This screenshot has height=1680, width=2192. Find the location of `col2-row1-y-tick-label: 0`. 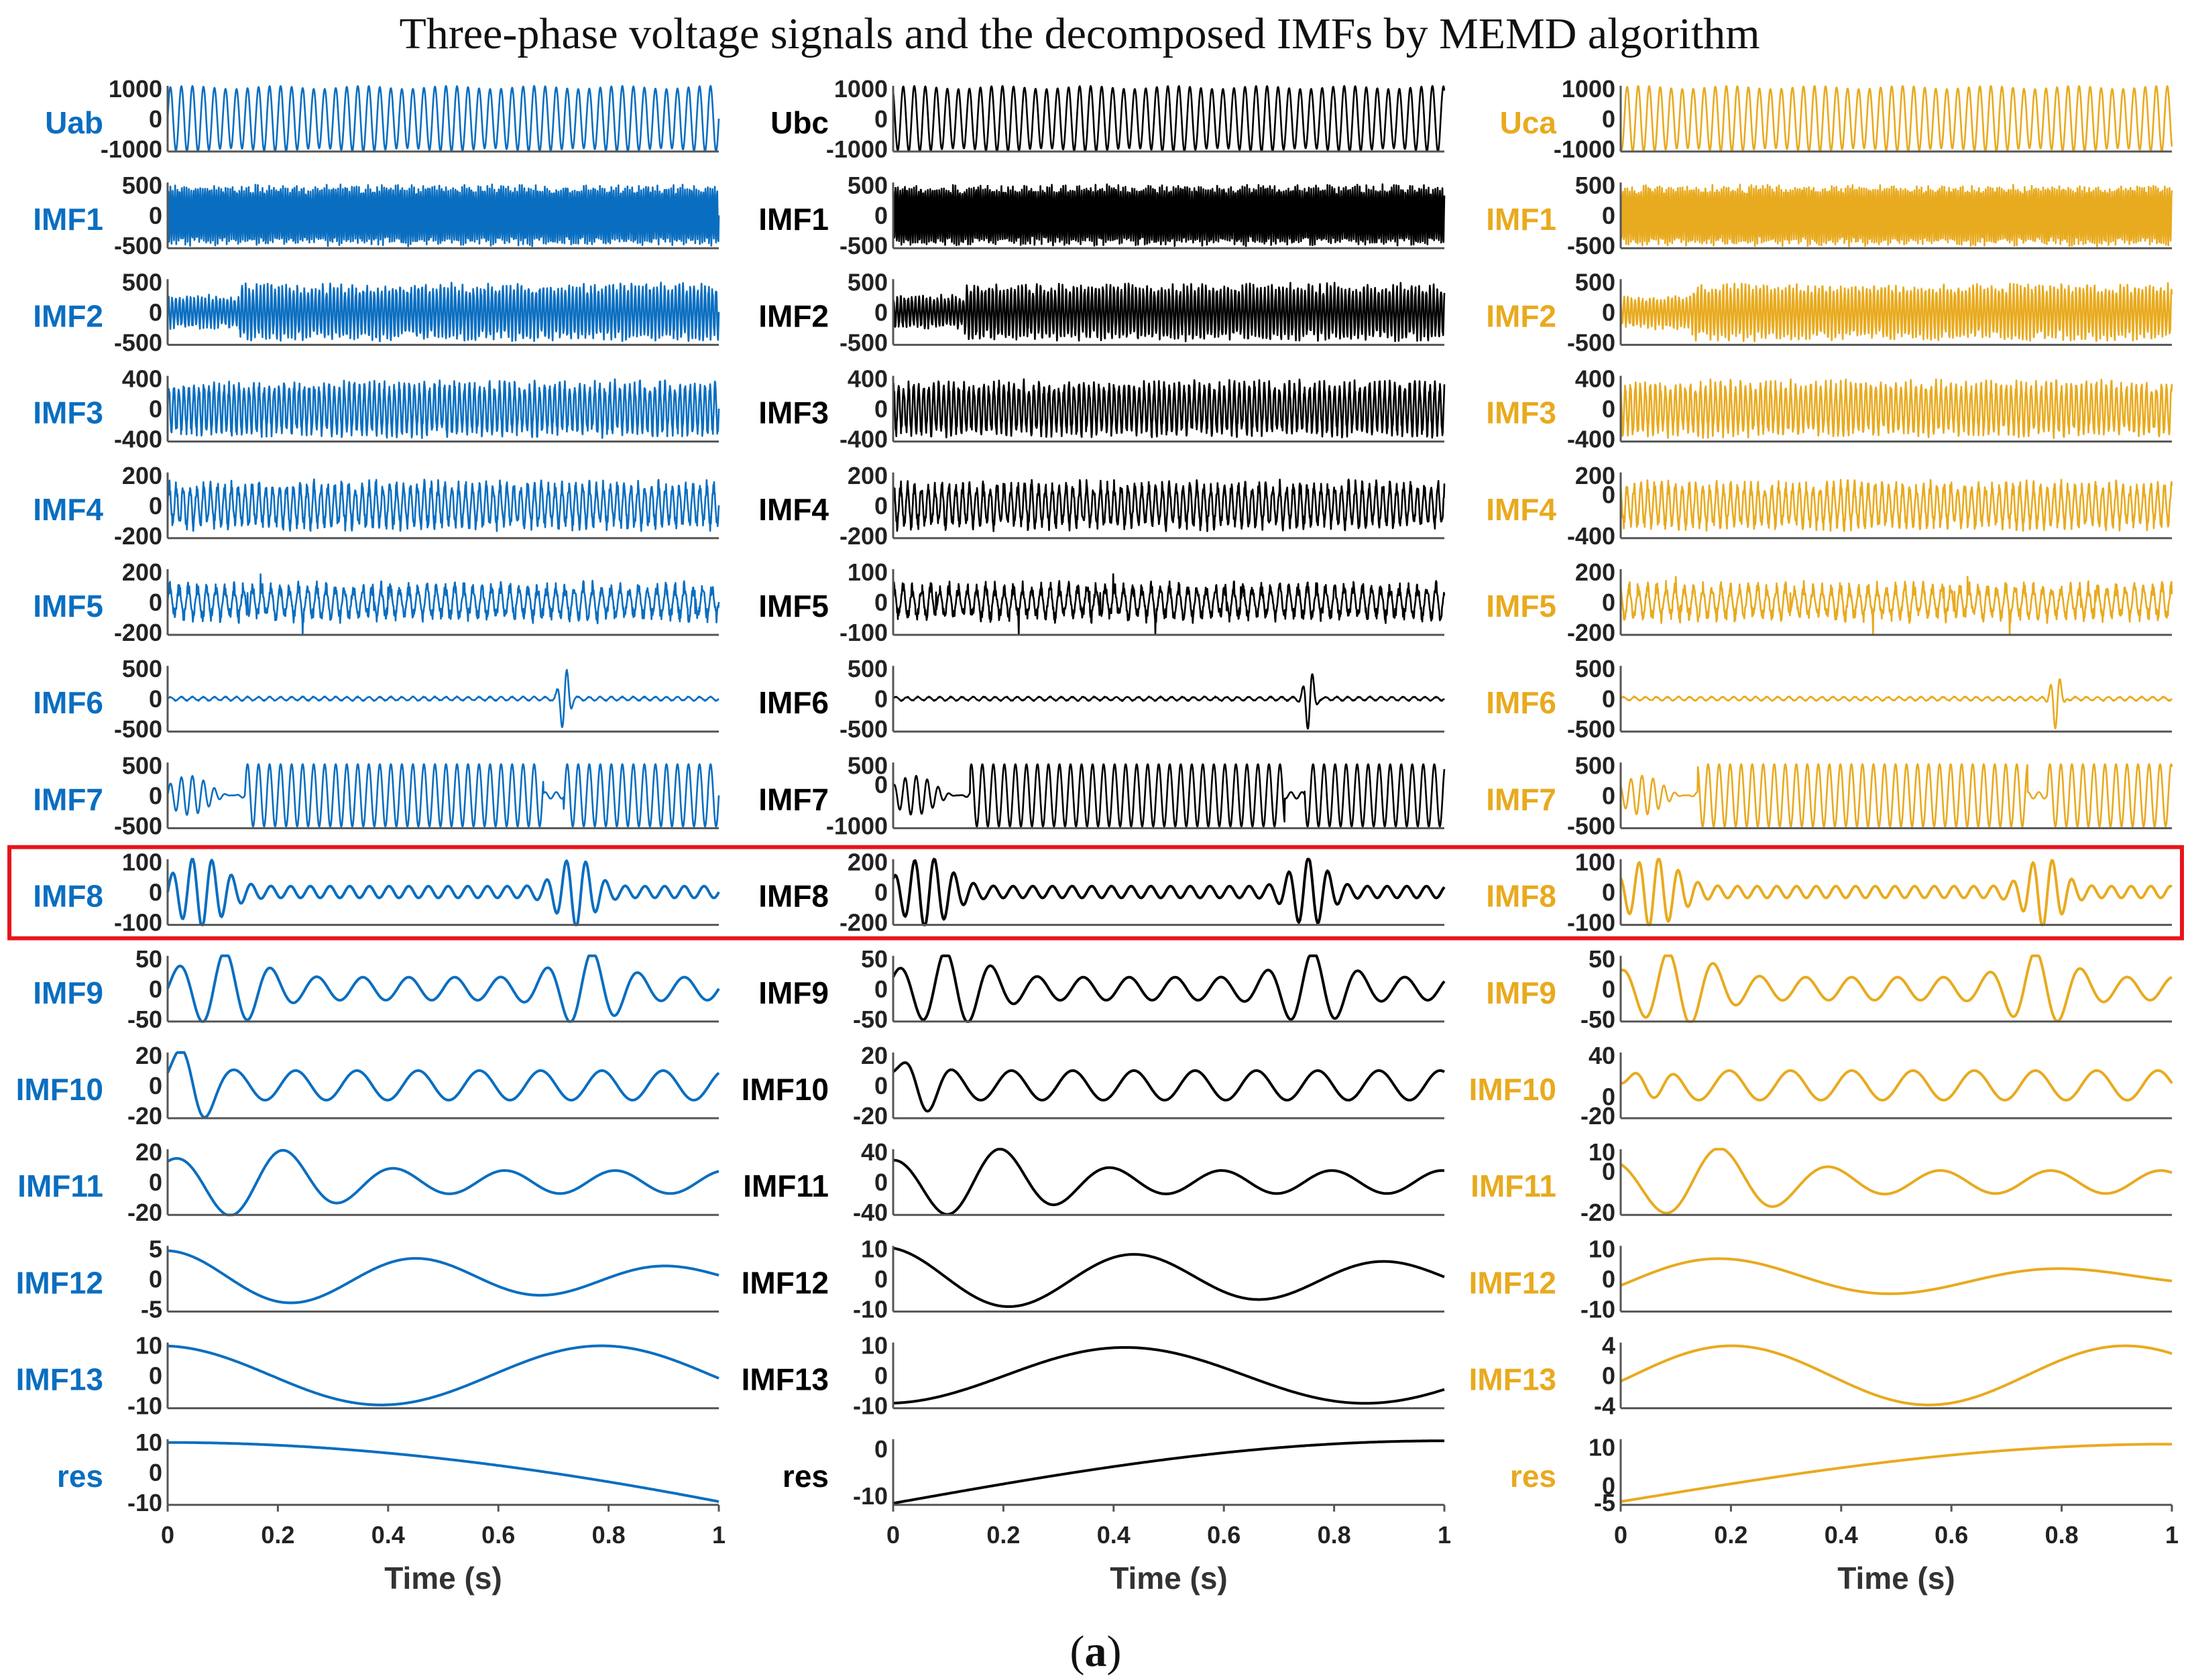

col2-row1-y-tick-label: 0 is located at coordinates (881, 119).